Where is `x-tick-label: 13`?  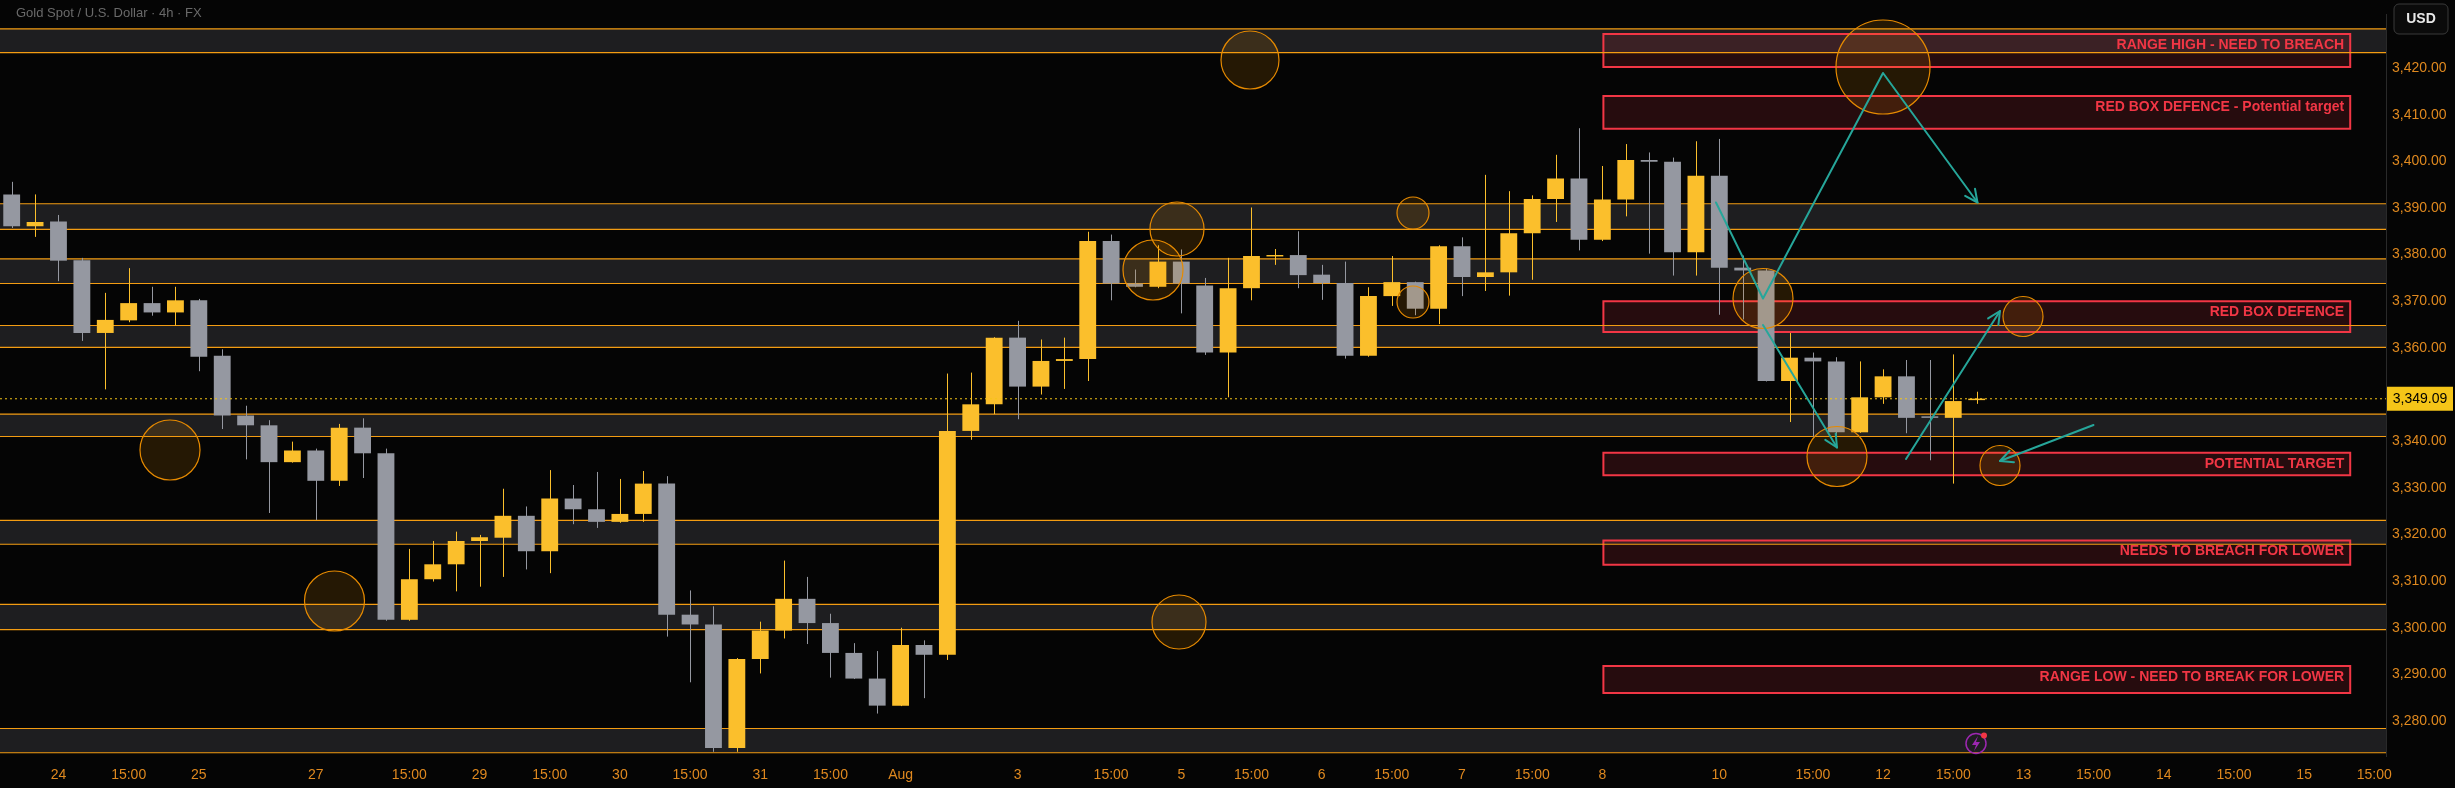 x-tick-label: 13 is located at coordinates (2023, 774).